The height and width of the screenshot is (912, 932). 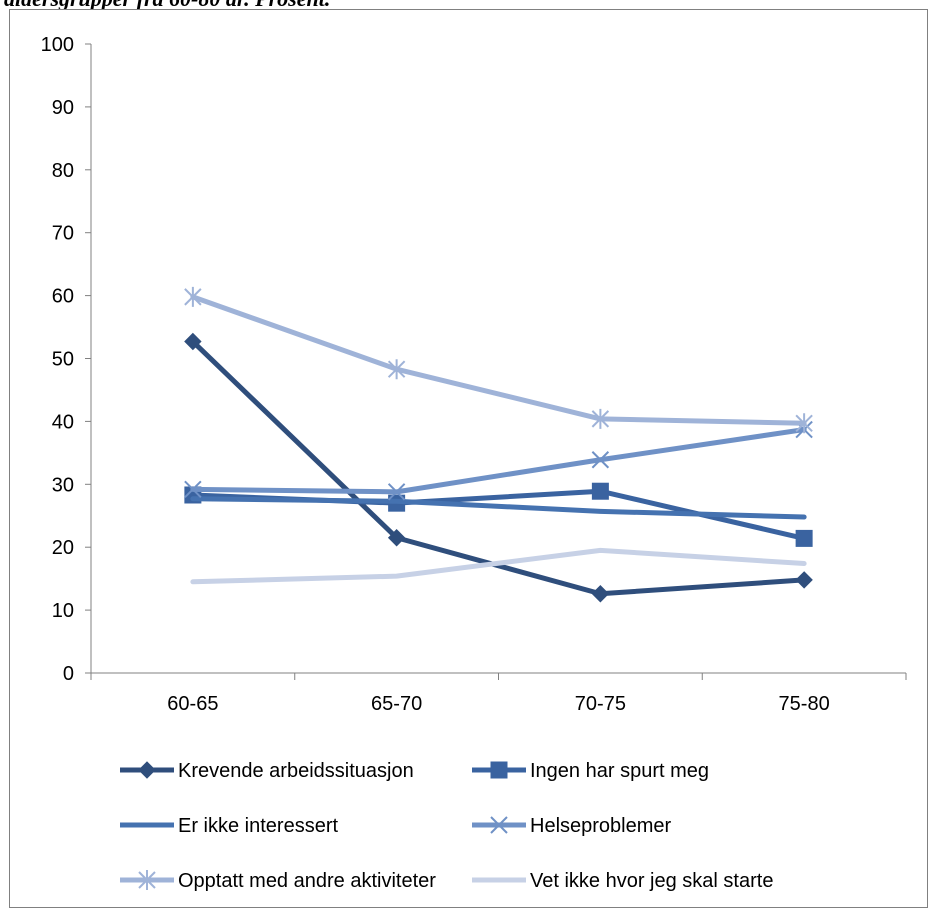 I want to click on legend-item: Er ikke interessert, so click(x=229, y=826).